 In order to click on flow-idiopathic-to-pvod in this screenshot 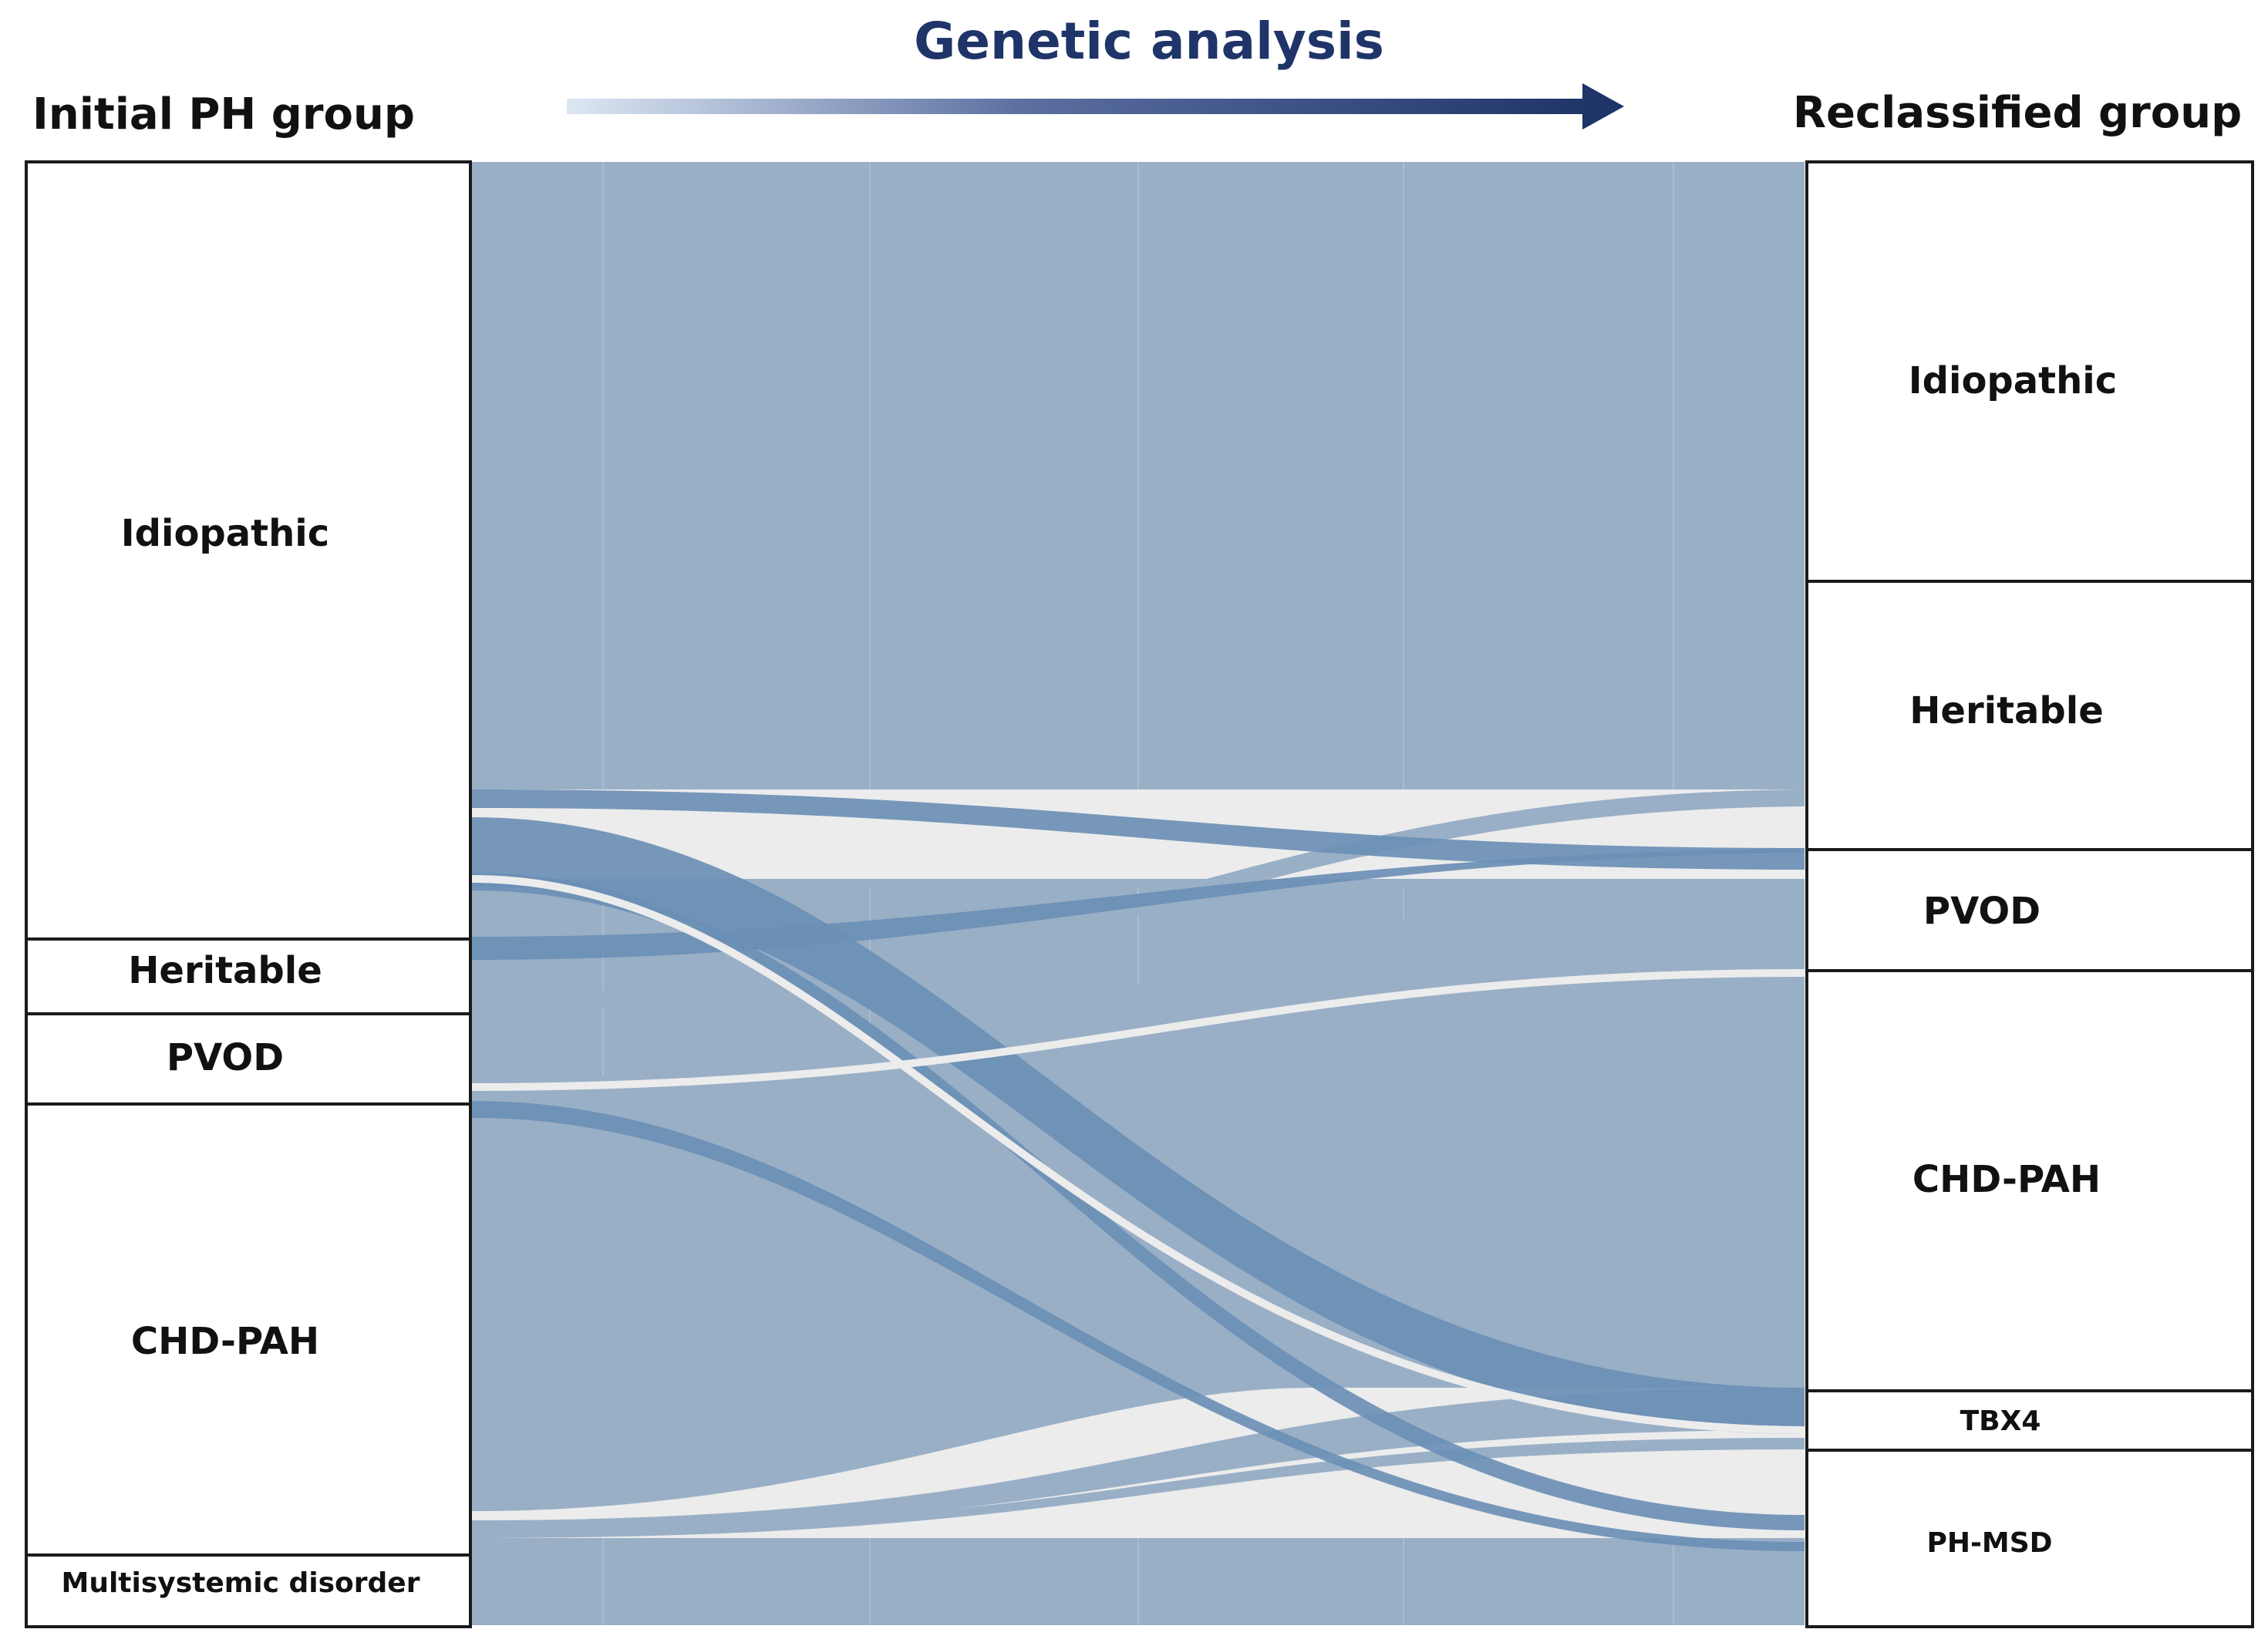, I will do `click(1138, 829)`.